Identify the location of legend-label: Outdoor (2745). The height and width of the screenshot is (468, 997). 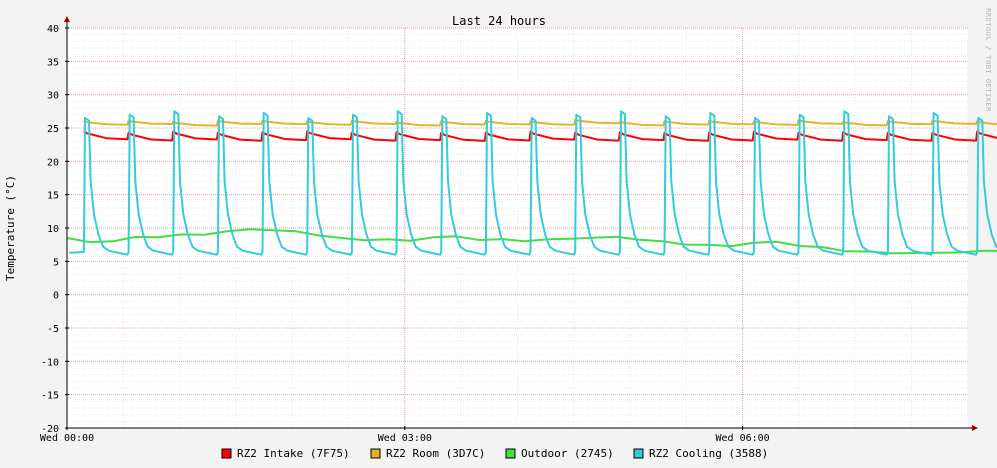
(567, 453).